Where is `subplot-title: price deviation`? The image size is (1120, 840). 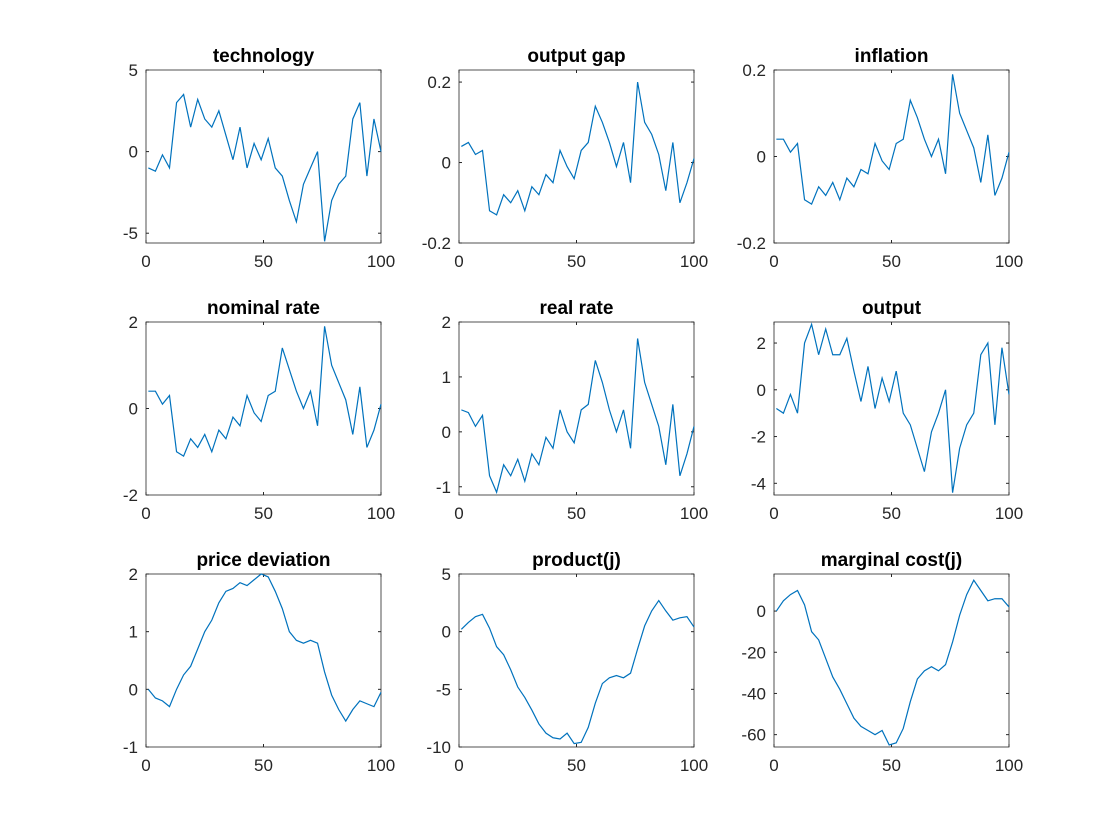
subplot-title: price deviation is located at coordinates (263, 560).